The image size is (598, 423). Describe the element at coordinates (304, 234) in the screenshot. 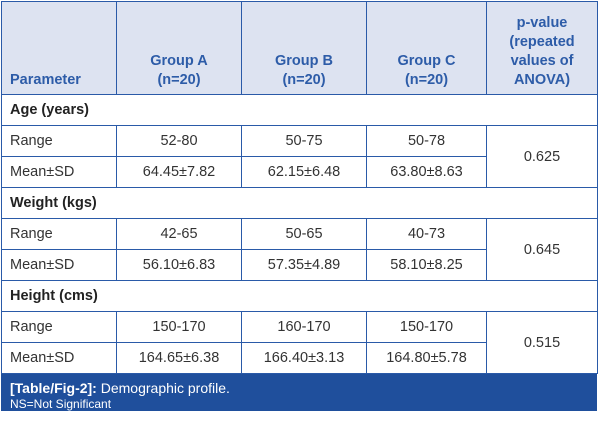

I see `cell-group-b: 50-65` at that location.